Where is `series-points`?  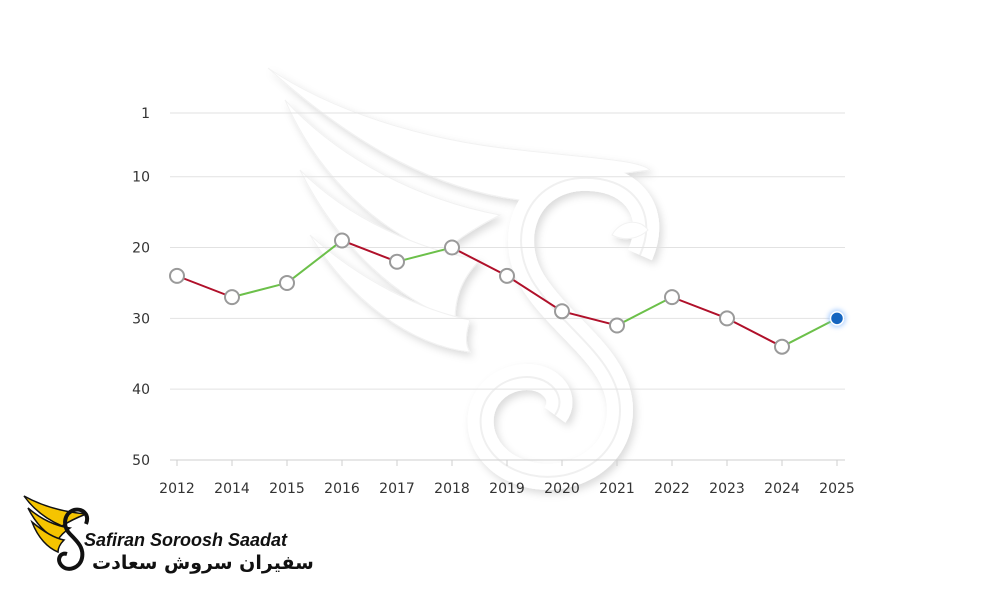
series-points is located at coordinates (507, 293).